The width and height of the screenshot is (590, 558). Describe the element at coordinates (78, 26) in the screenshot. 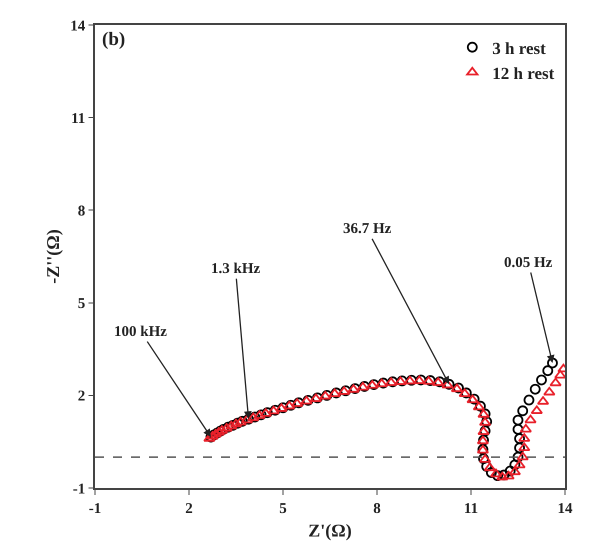

I see `y-tick-label: 14` at that location.